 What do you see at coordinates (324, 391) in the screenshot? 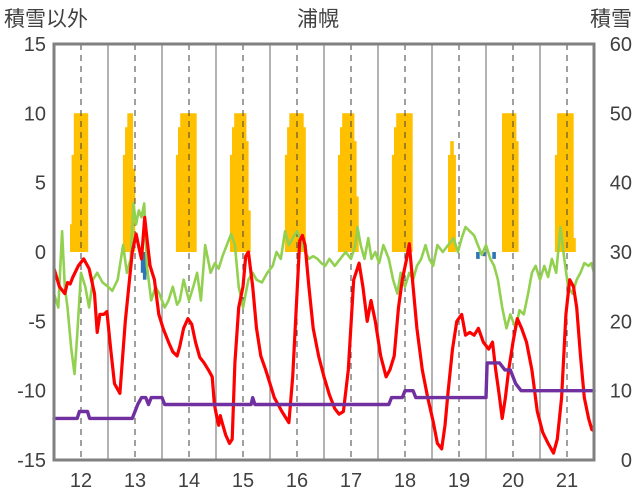
I see `snow-depth-line` at bounding box center [324, 391].